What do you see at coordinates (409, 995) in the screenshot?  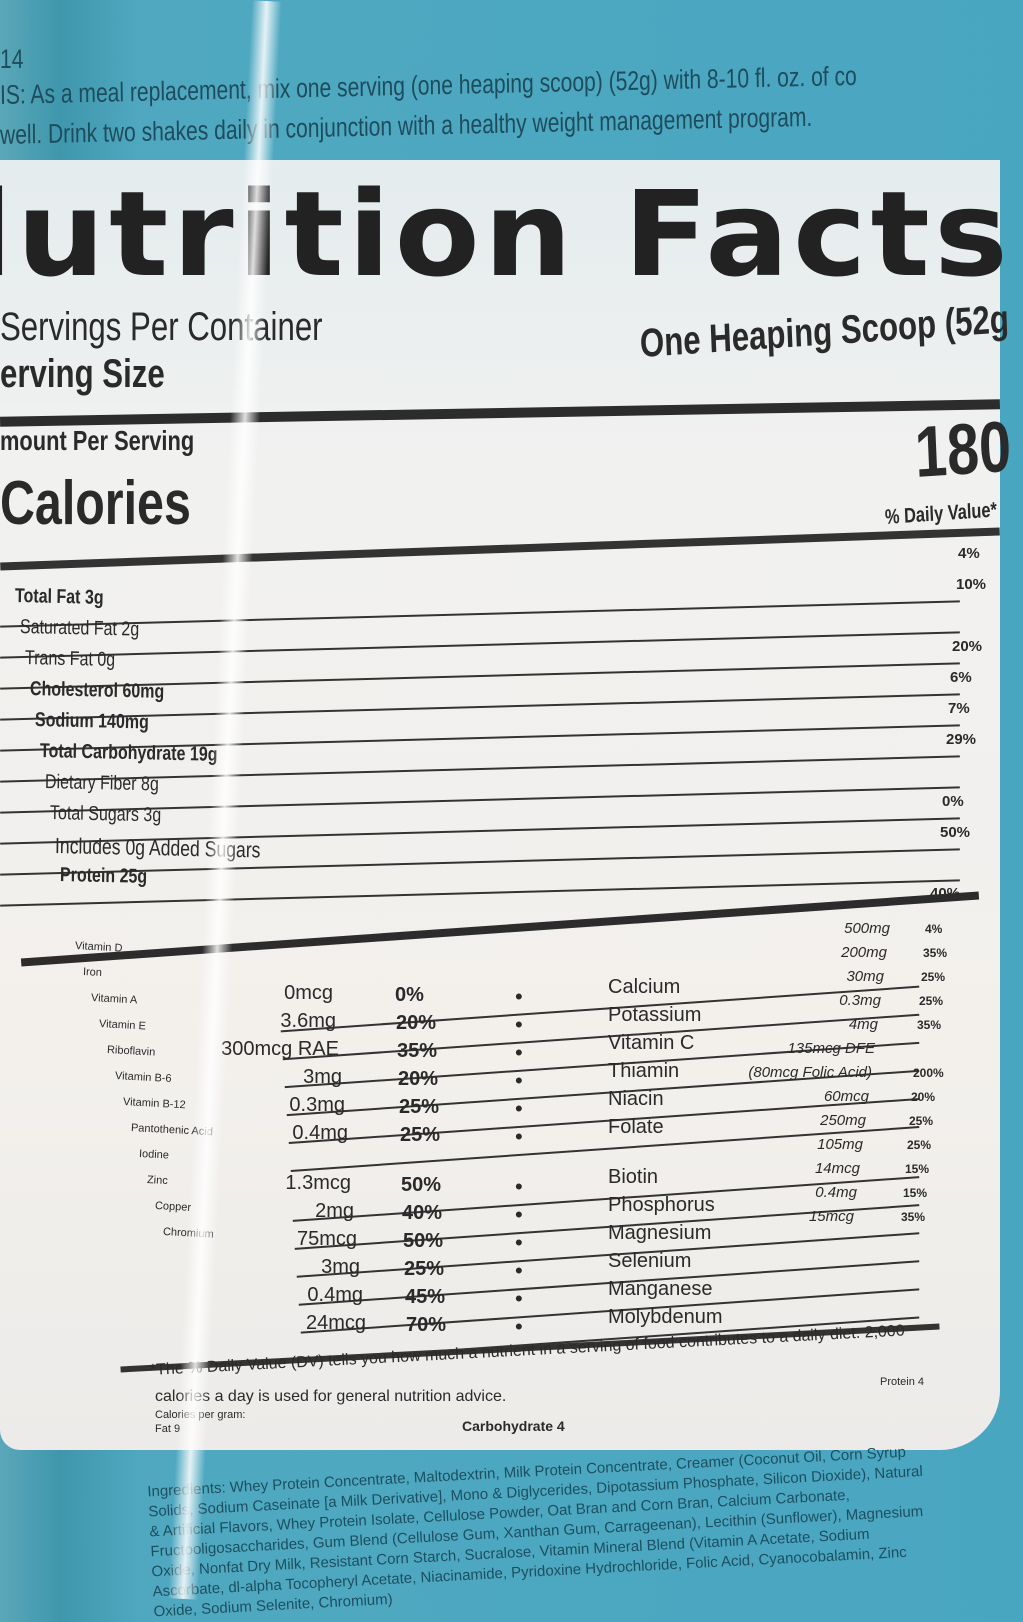 I see `micronutrient-dv: 0%` at bounding box center [409, 995].